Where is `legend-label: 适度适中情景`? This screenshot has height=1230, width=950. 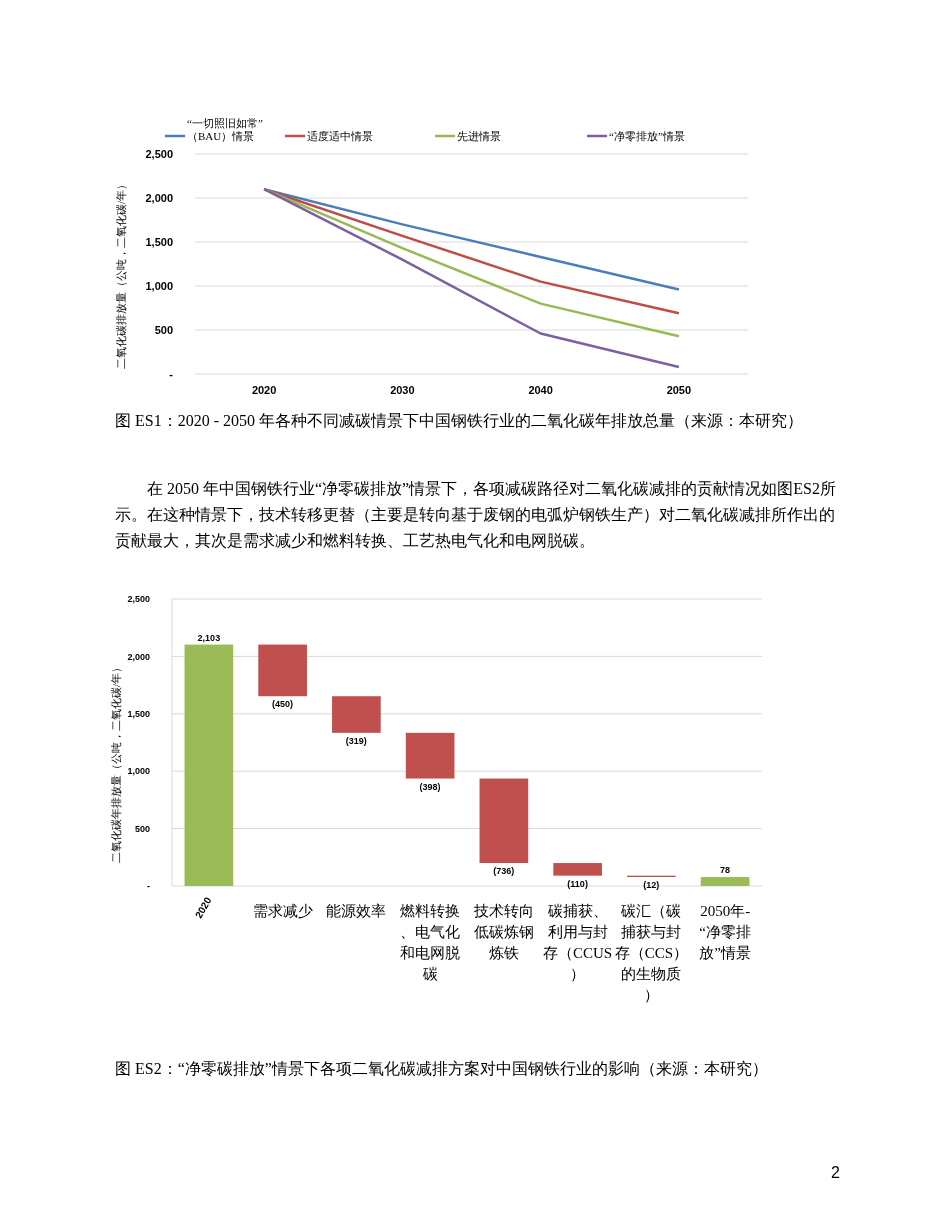
legend-label: 适度适中情景 is located at coordinates (340, 136).